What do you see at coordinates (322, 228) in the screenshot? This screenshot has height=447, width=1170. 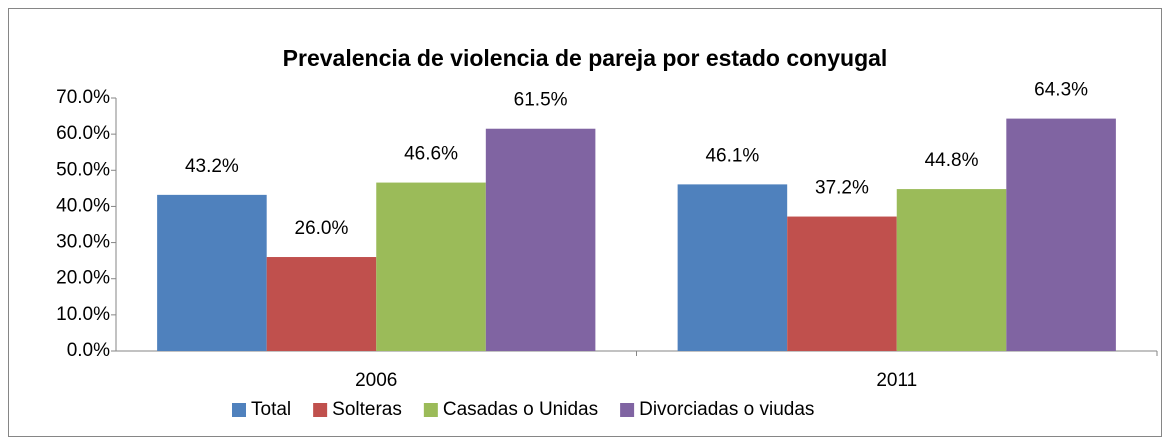 I see `data-label: 26.0%` at bounding box center [322, 228].